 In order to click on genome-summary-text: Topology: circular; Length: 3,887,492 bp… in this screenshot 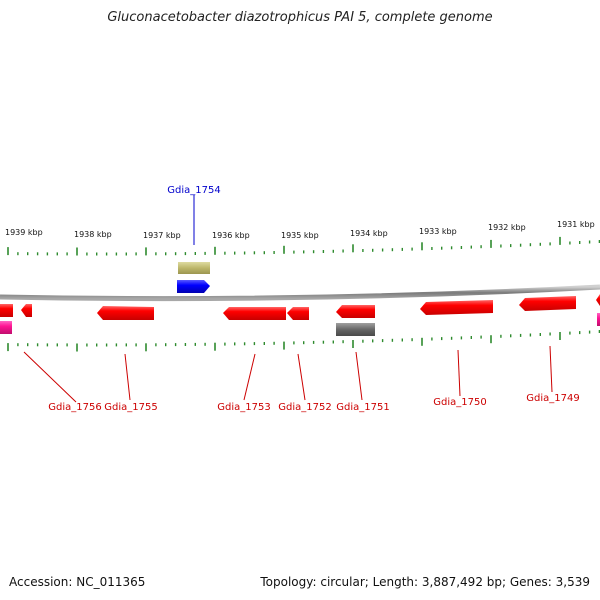, I will do `click(425, 582)`.